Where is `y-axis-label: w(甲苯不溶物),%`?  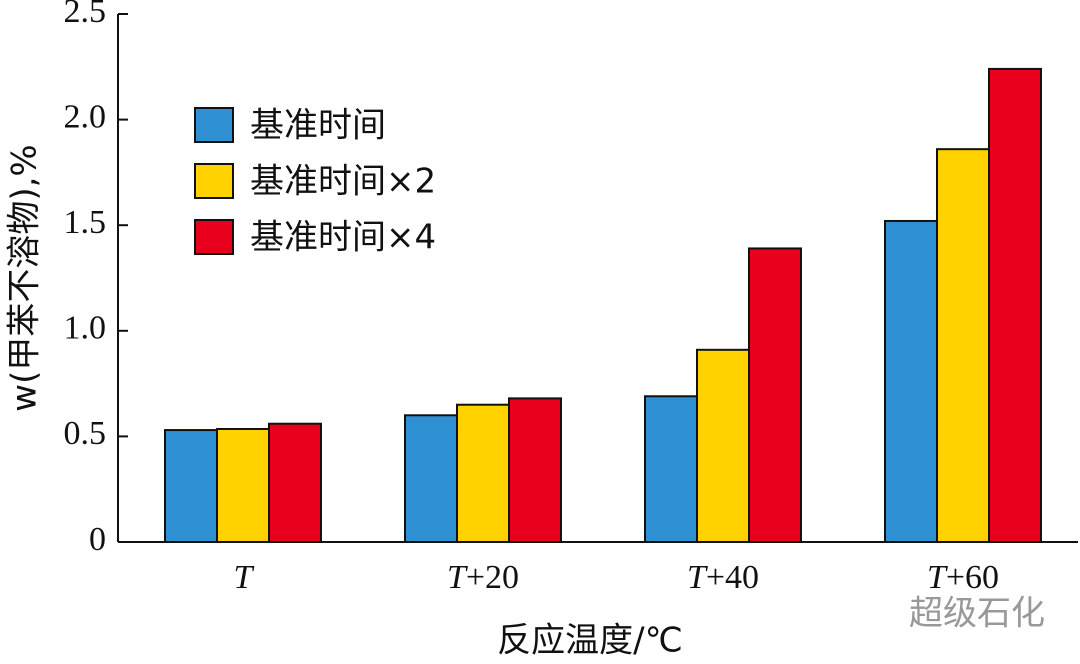 y-axis-label: w(甲苯不溶物),% is located at coordinates (25, 277).